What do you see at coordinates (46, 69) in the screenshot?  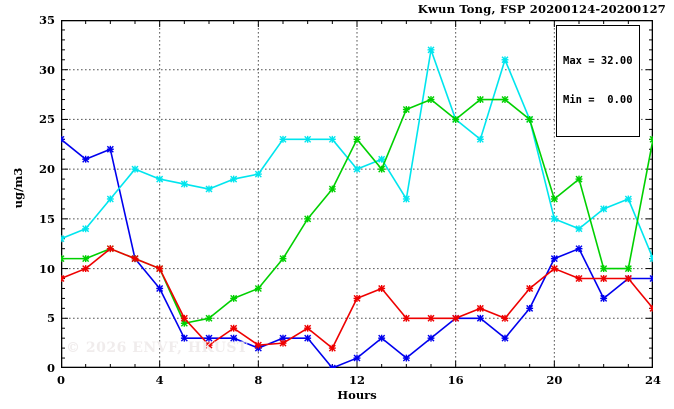 I see `y-tick-label: 30` at bounding box center [46, 69].